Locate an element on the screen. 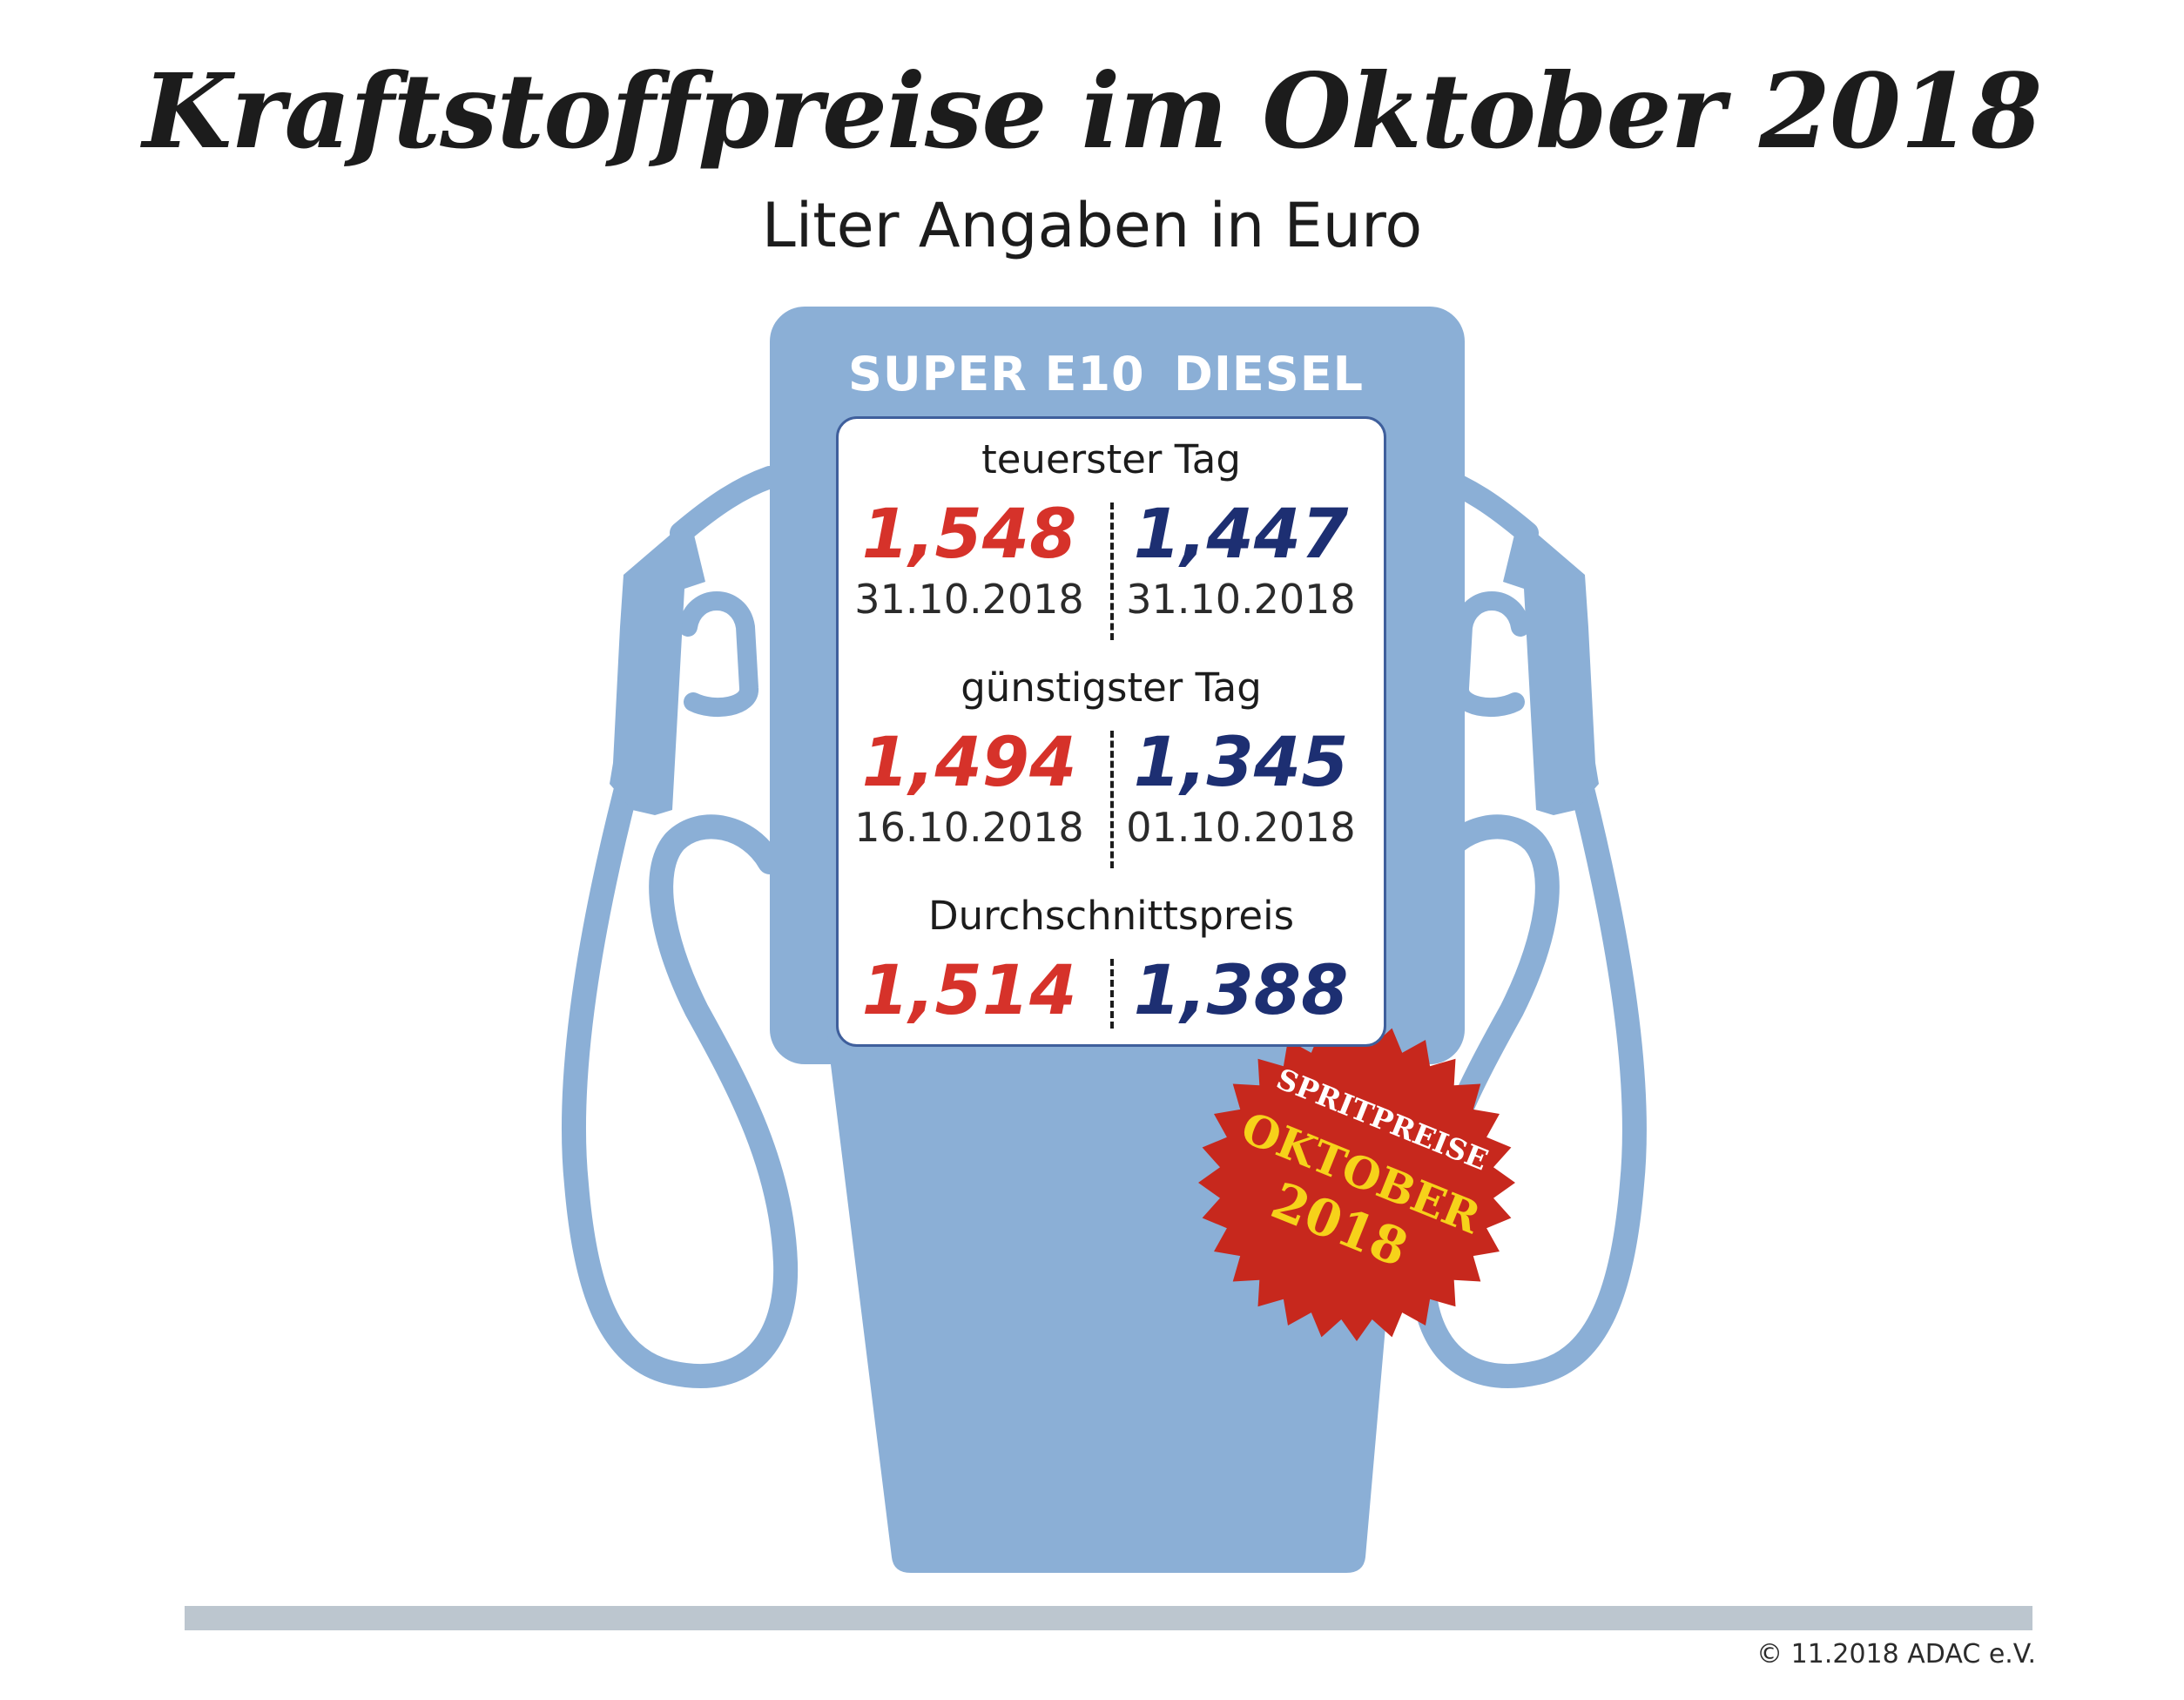 This screenshot has height=1700, width=2184. footer-bar is located at coordinates (1108, 1618).